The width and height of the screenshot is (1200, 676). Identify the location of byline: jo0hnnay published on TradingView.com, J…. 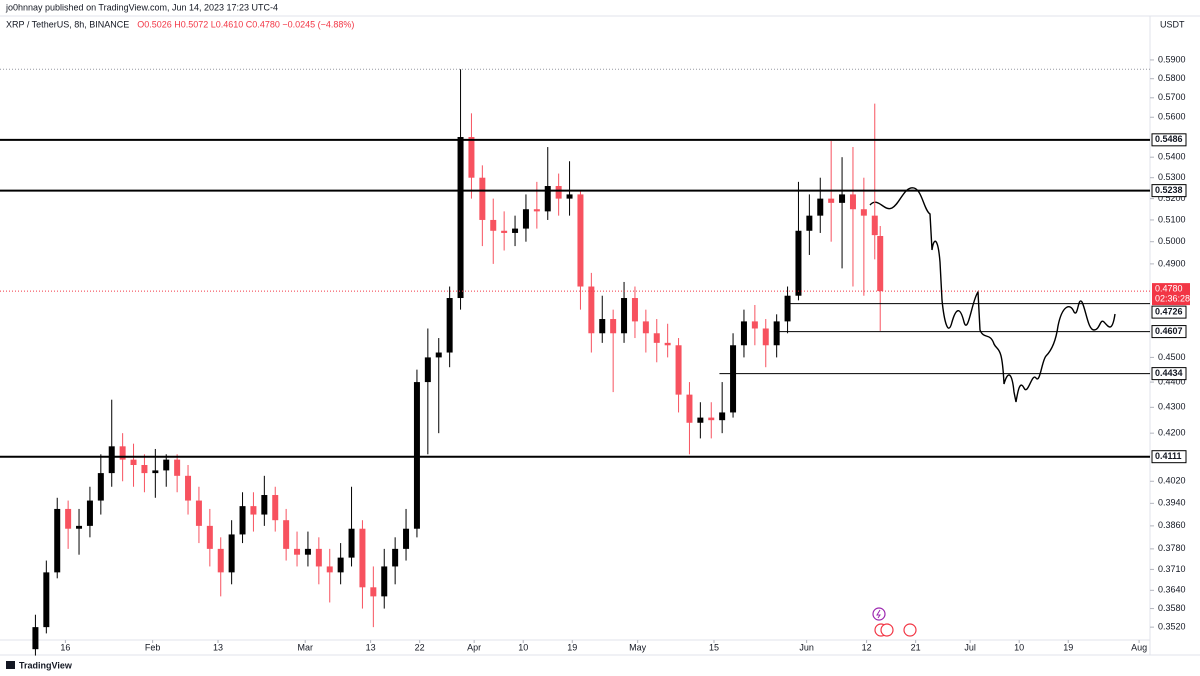
(141, 7).